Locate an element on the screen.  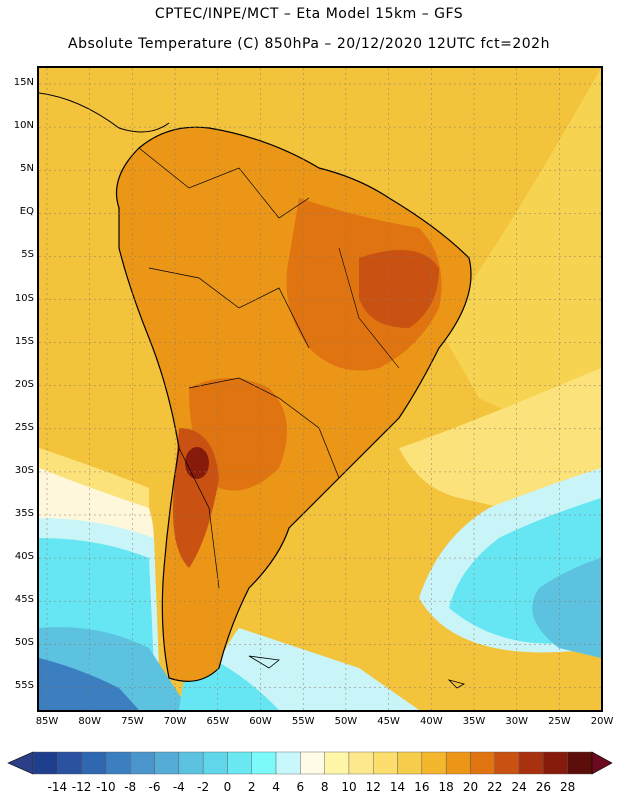
colorbar-label: 10 is located at coordinates (349, 787).